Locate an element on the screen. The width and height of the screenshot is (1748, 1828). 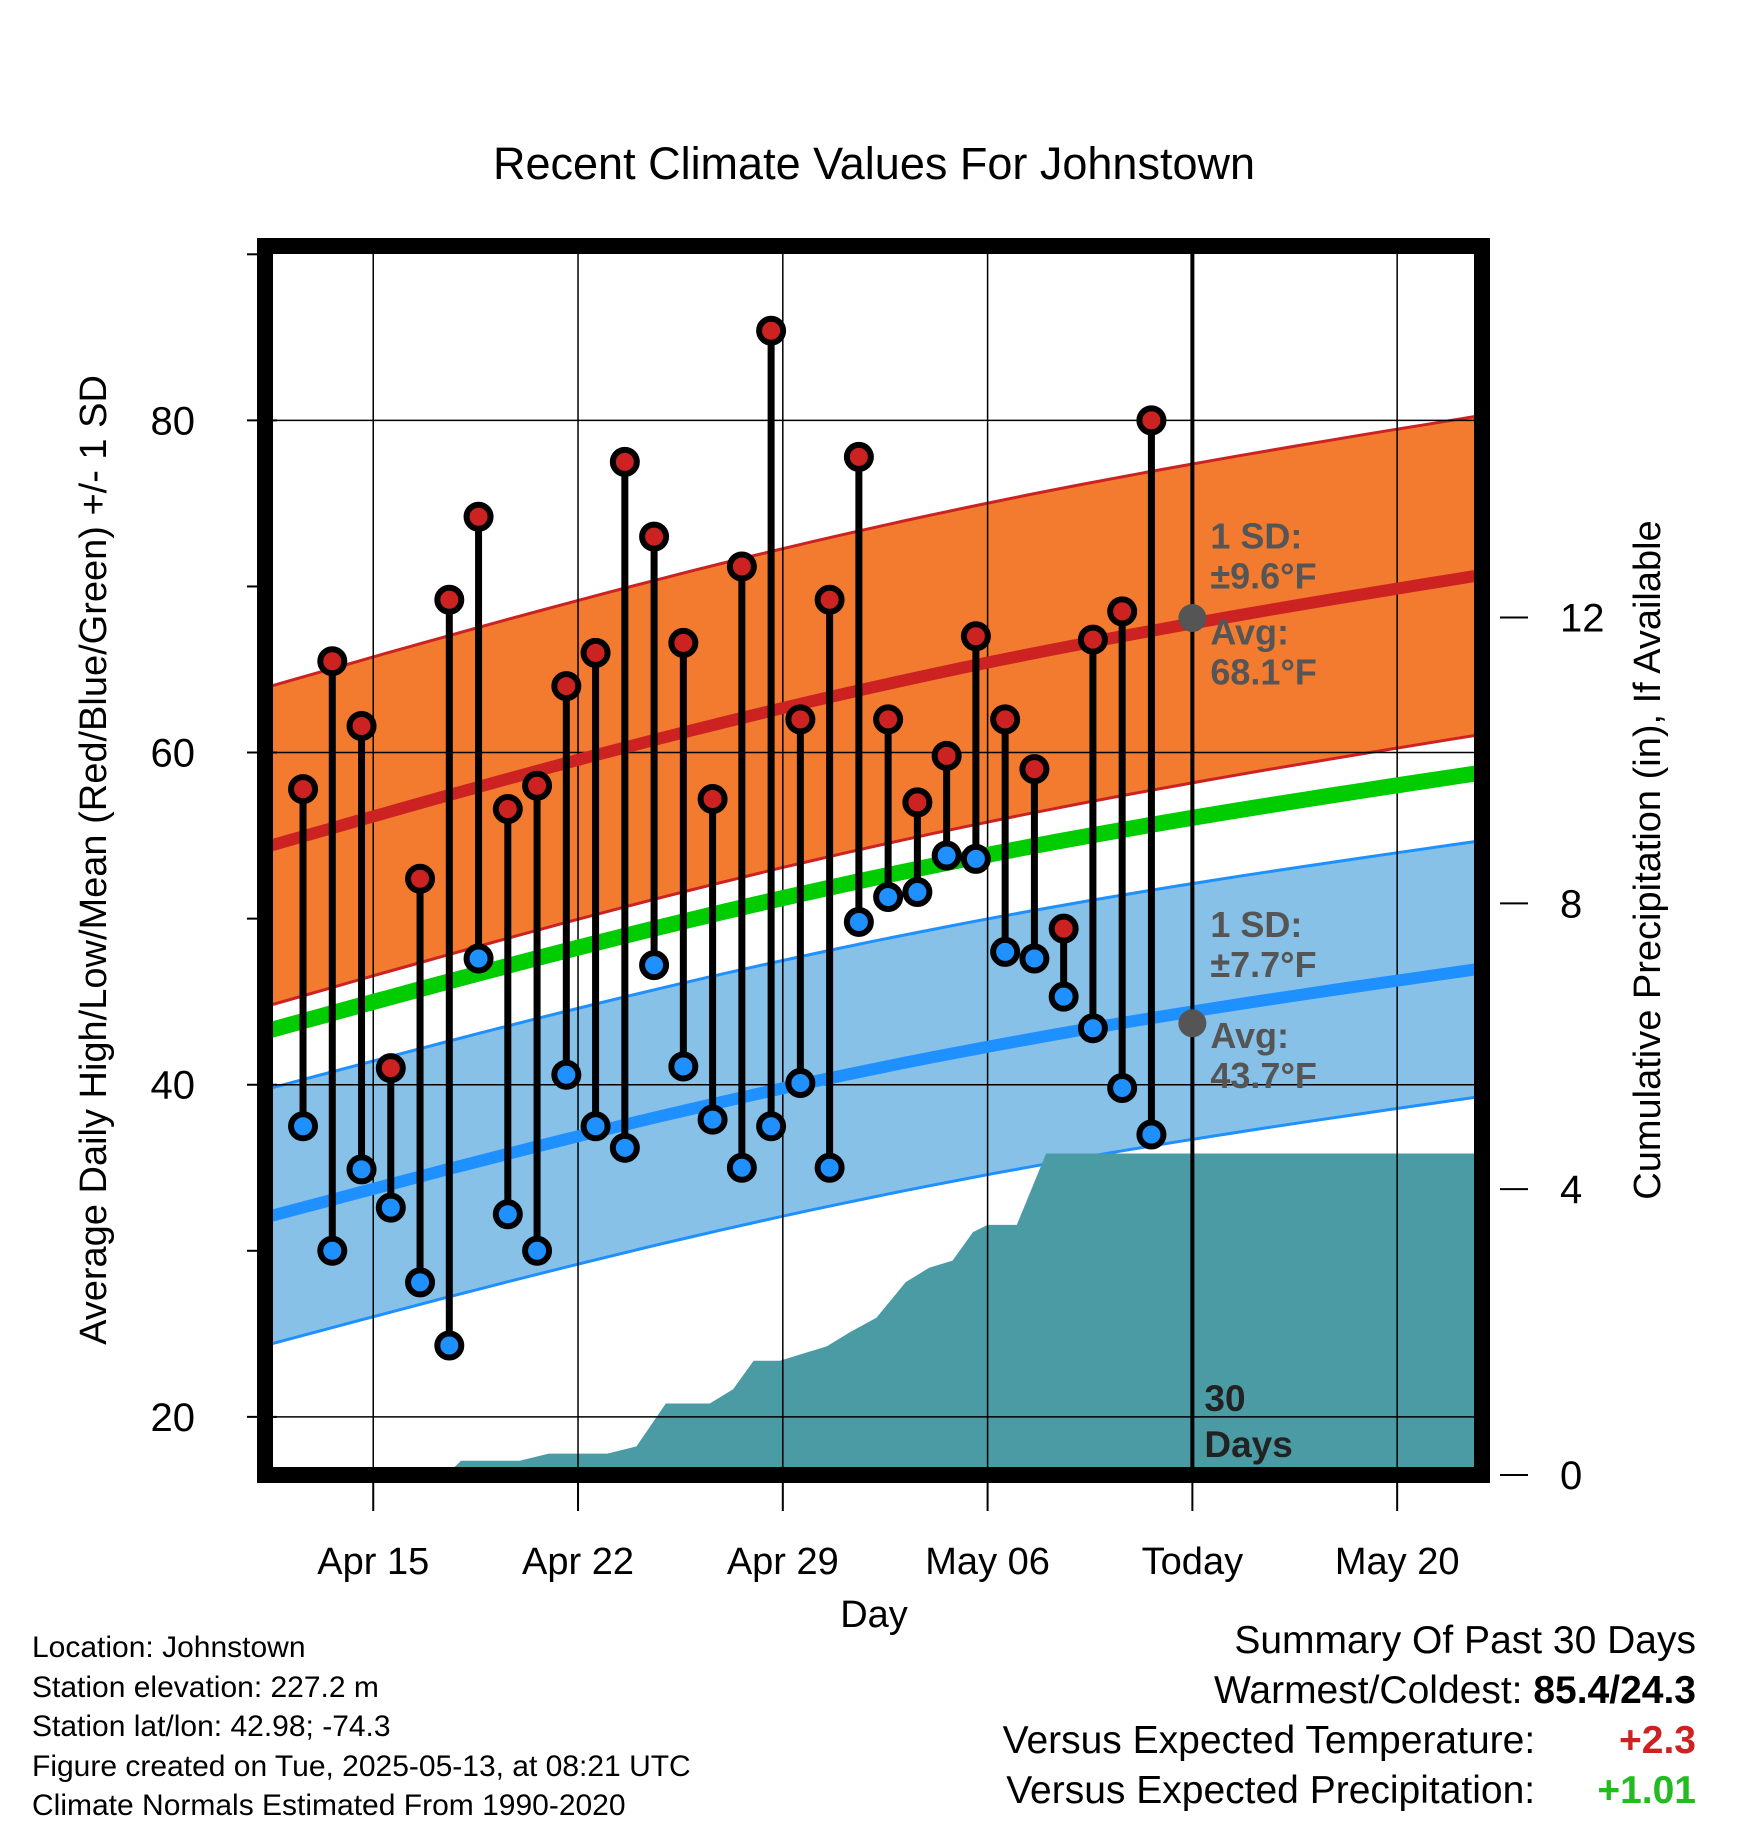
summary-warmest-row: Warmest/Coldest: 85.4/24.3 is located at coordinates (1349, 1691).